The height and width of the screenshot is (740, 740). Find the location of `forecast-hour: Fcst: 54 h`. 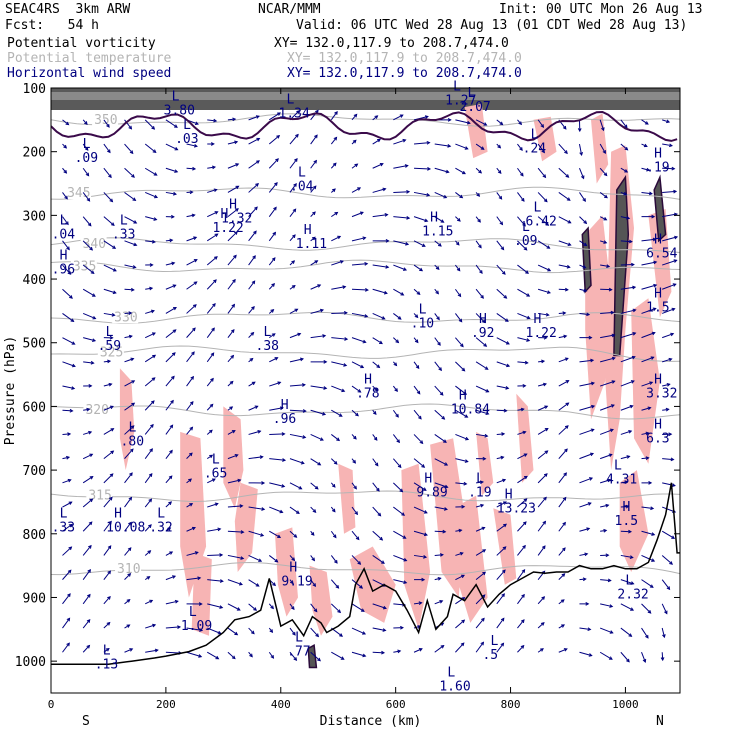

forecast-hour: Fcst: 54 h is located at coordinates (52, 25).